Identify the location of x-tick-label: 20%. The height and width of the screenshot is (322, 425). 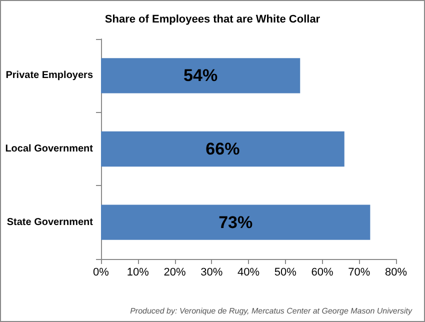
(175, 272).